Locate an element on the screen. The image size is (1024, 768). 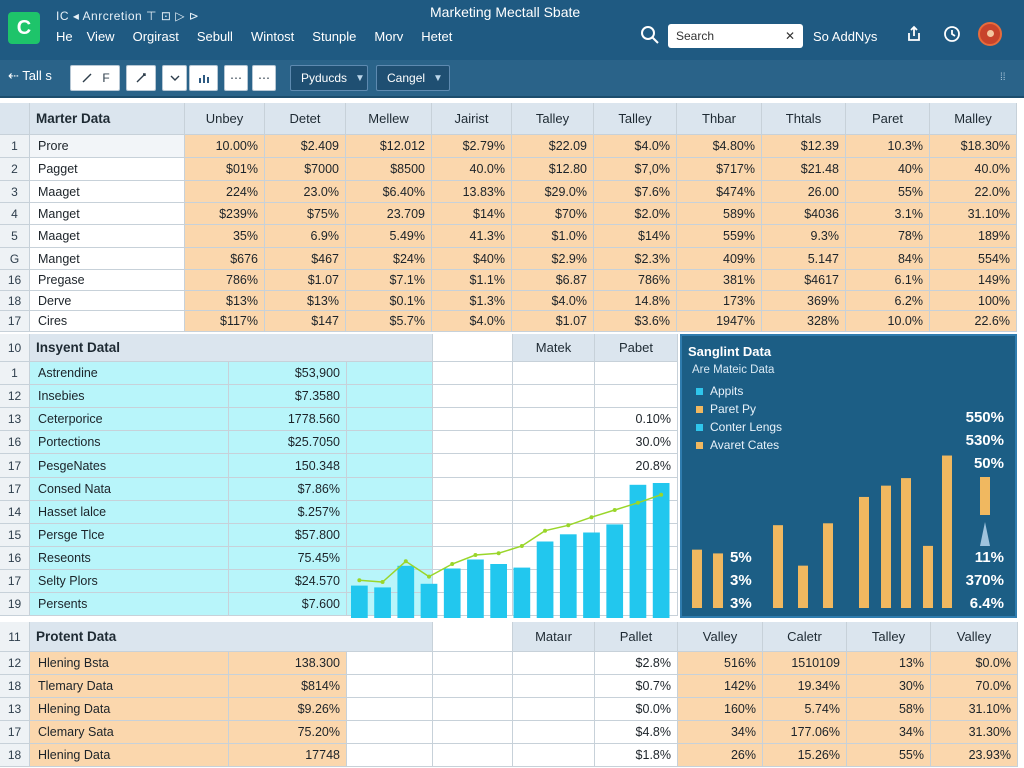
data-cell: $29.0% is located at coordinates (553, 192).